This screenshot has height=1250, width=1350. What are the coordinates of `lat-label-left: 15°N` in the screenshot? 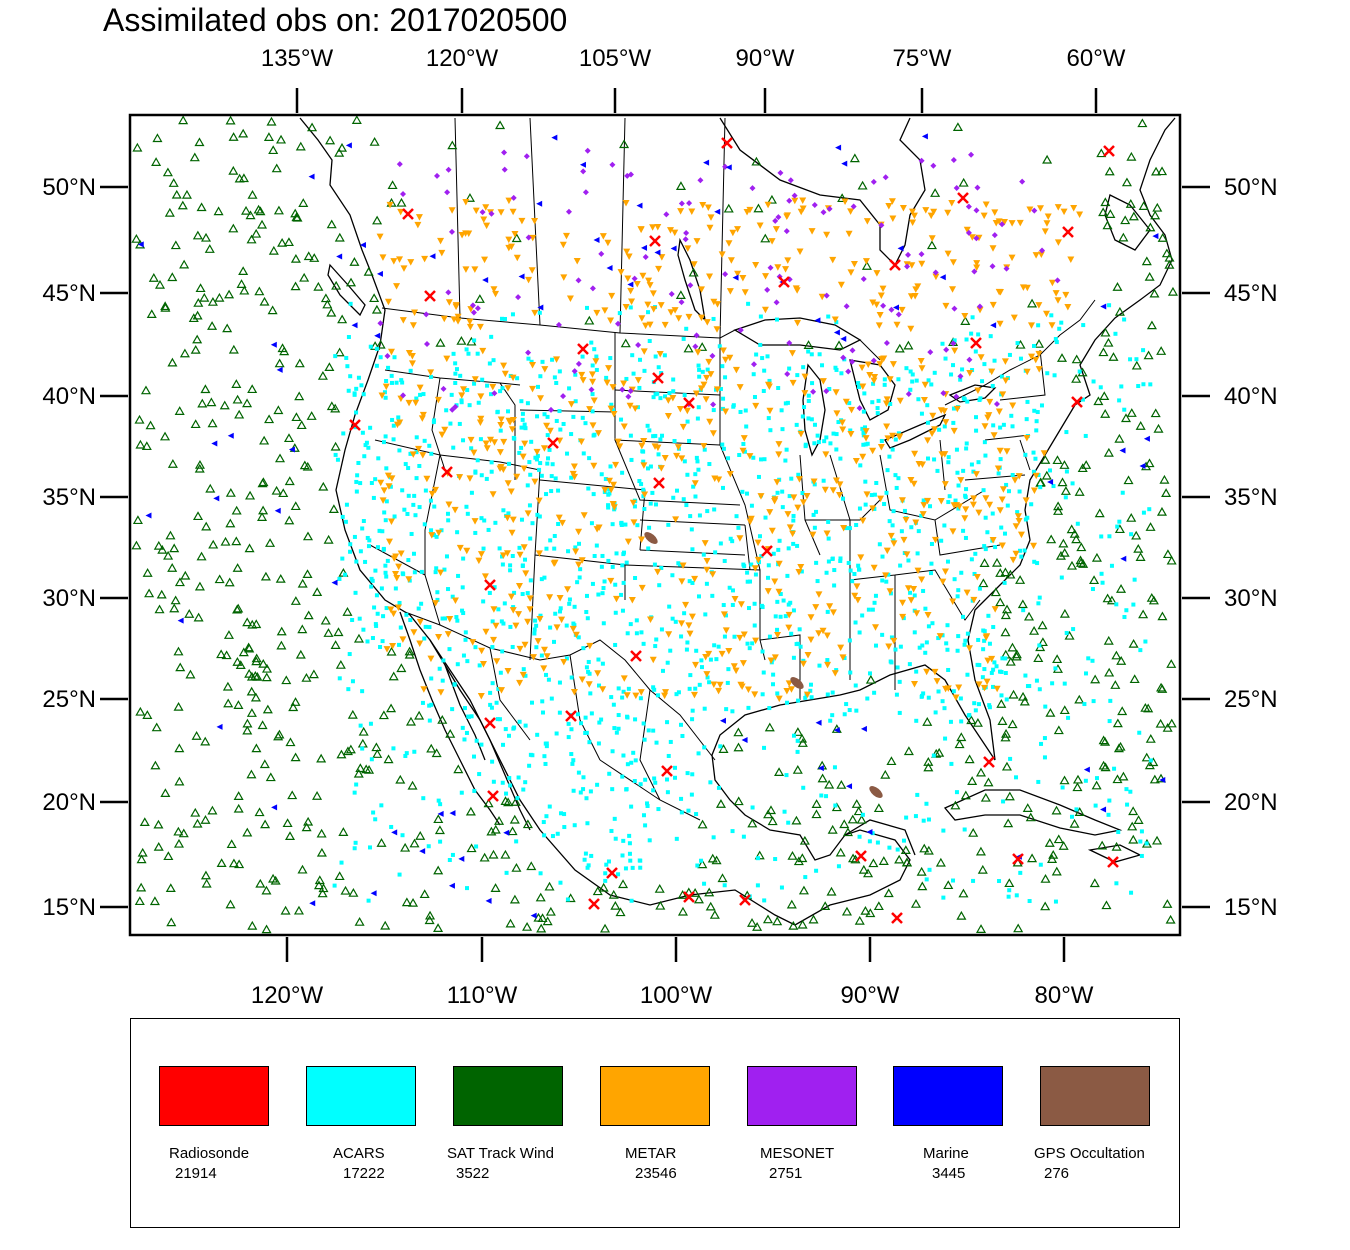 It's located at (69, 907).